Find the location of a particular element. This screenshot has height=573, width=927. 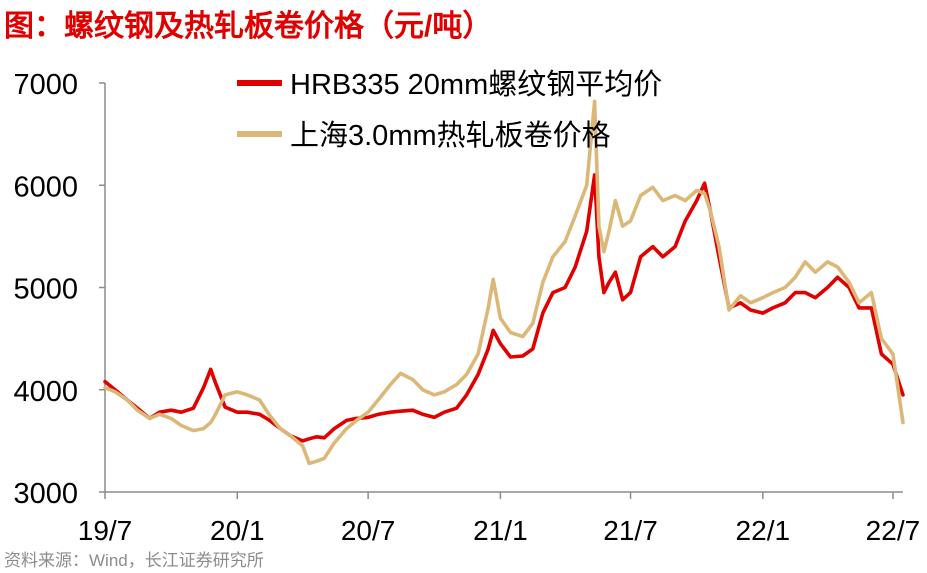

source-note: 资料来源：Wind，长江证券研究所 is located at coordinates (134, 560).